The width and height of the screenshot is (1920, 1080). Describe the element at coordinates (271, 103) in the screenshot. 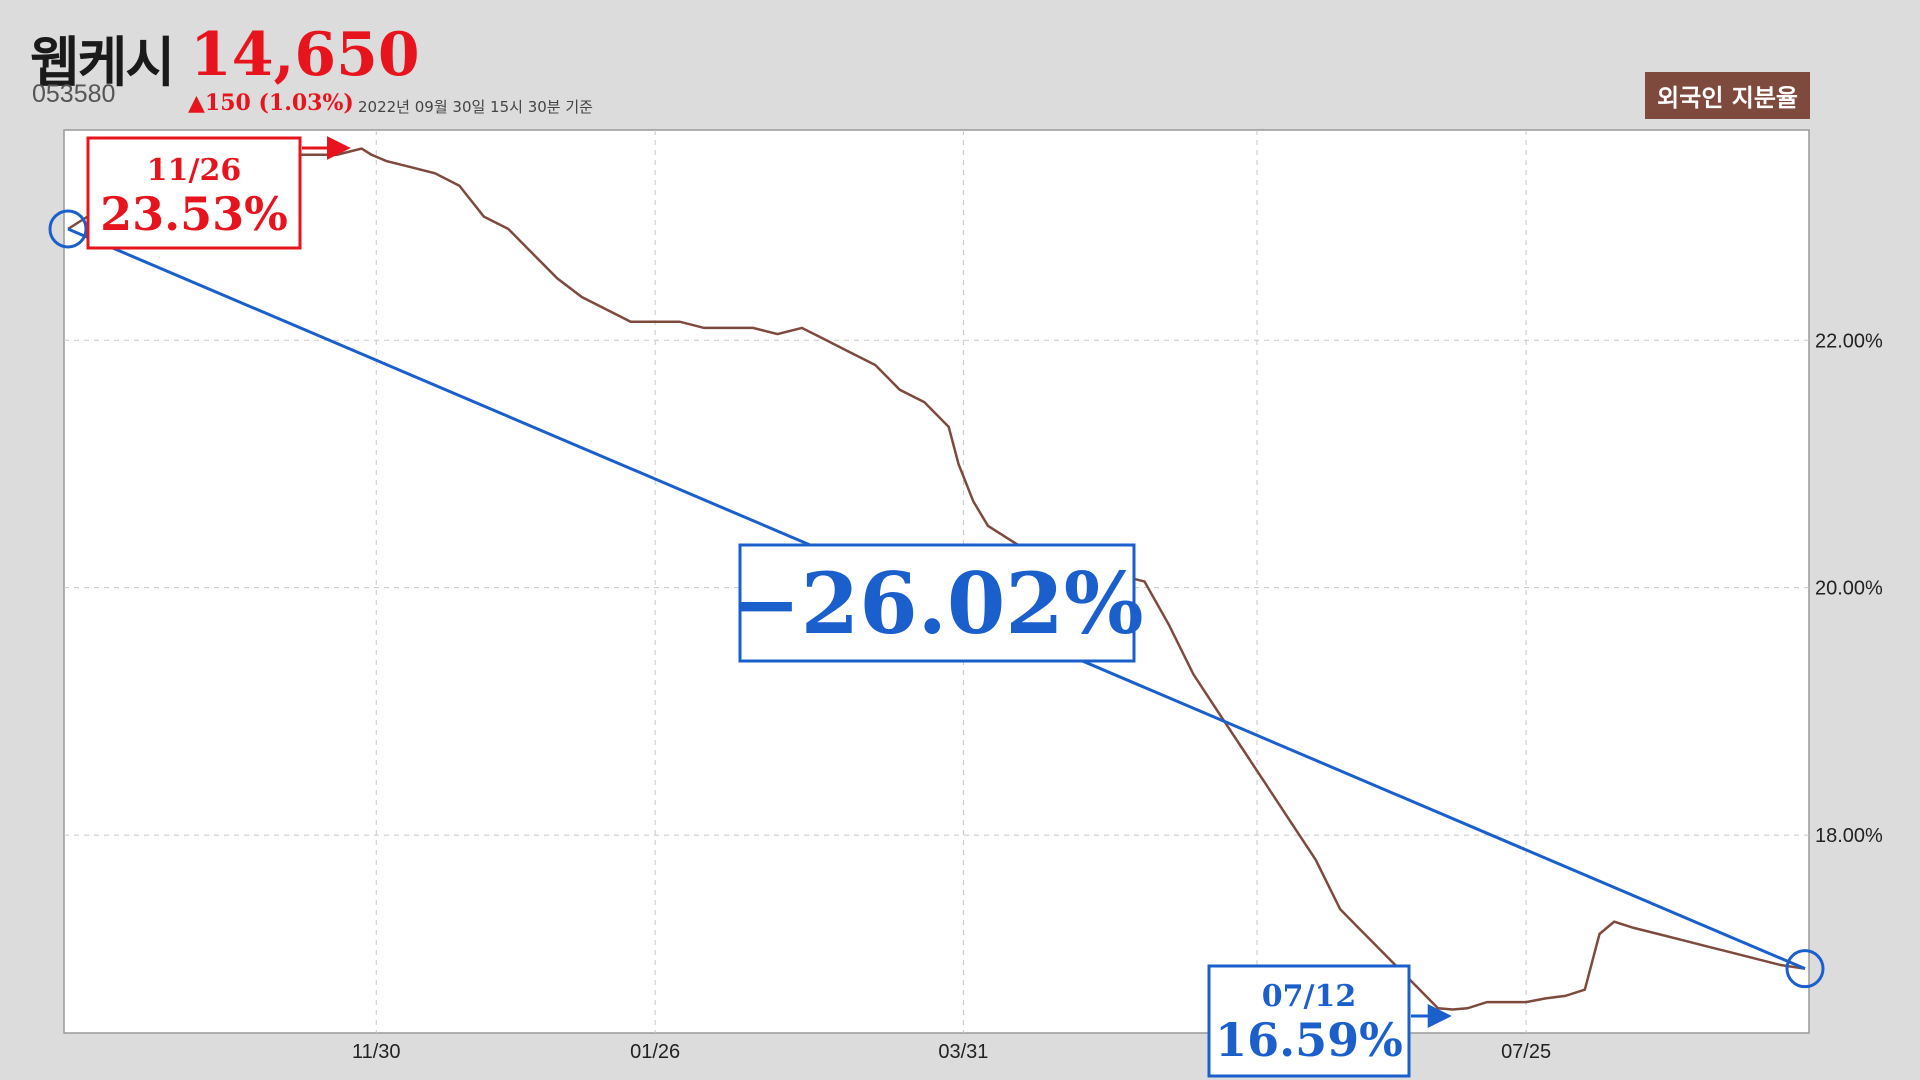

I see `price-change: ▲150 (1.03%)` at that location.